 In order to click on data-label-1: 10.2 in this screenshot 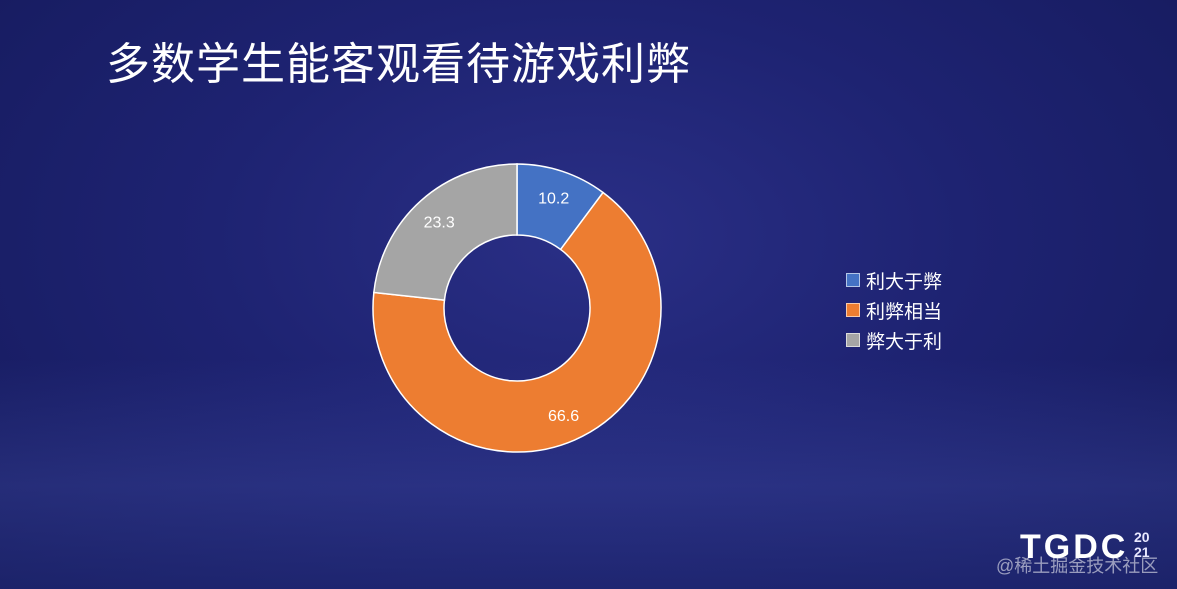, I will do `click(553, 198)`.